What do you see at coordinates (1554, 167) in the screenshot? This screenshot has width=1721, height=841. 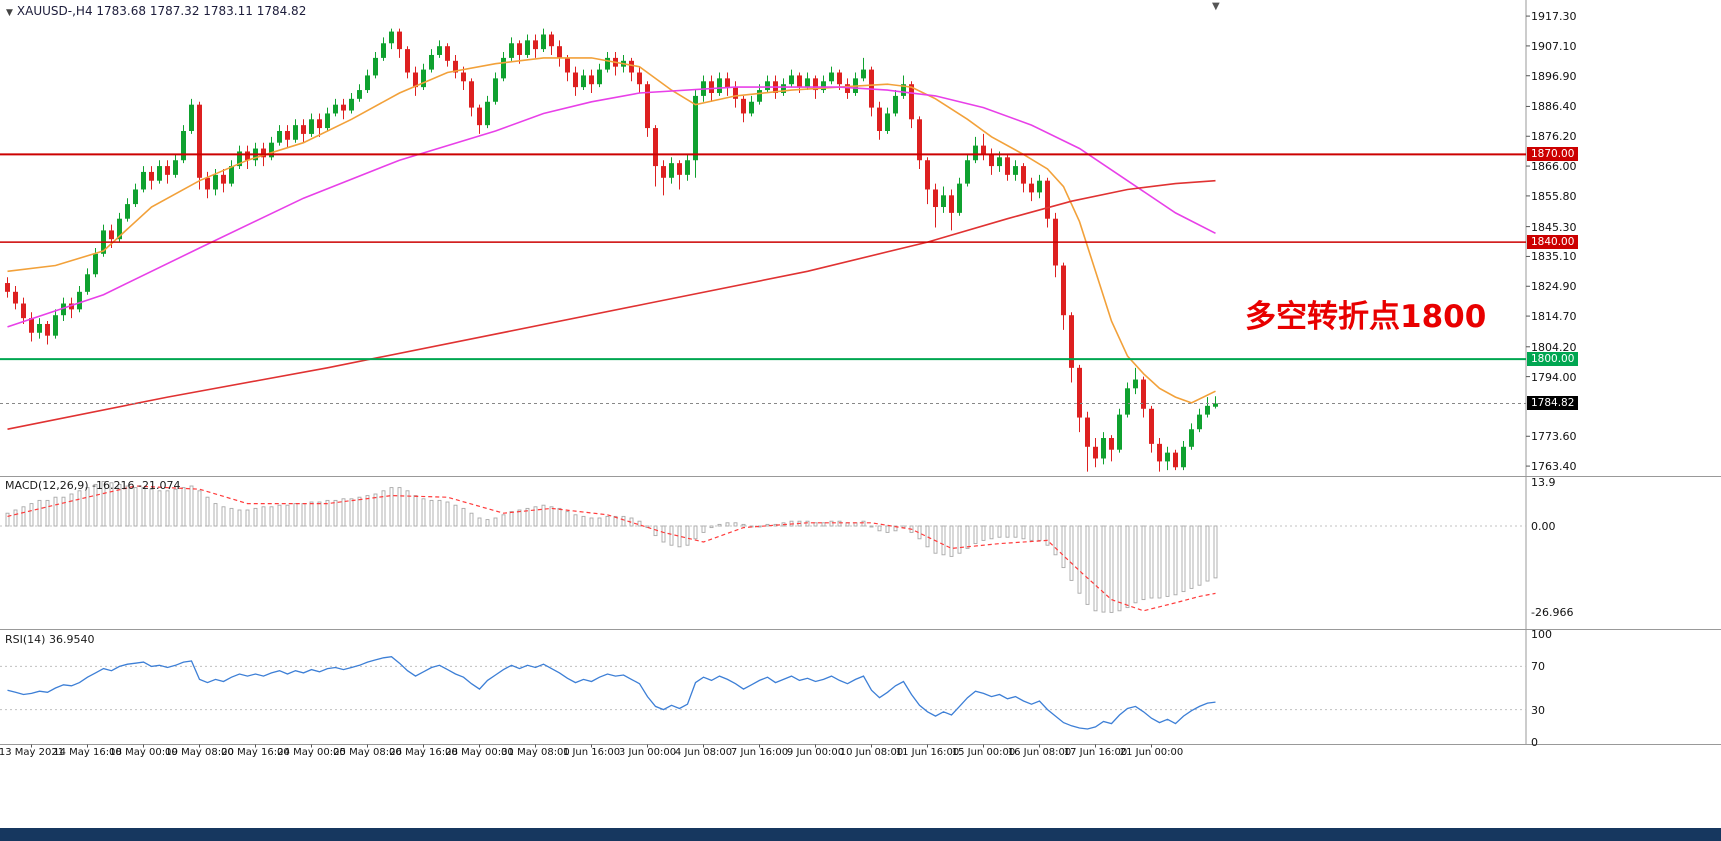 I see `price-tick-label: 1866.00` at bounding box center [1554, 167].